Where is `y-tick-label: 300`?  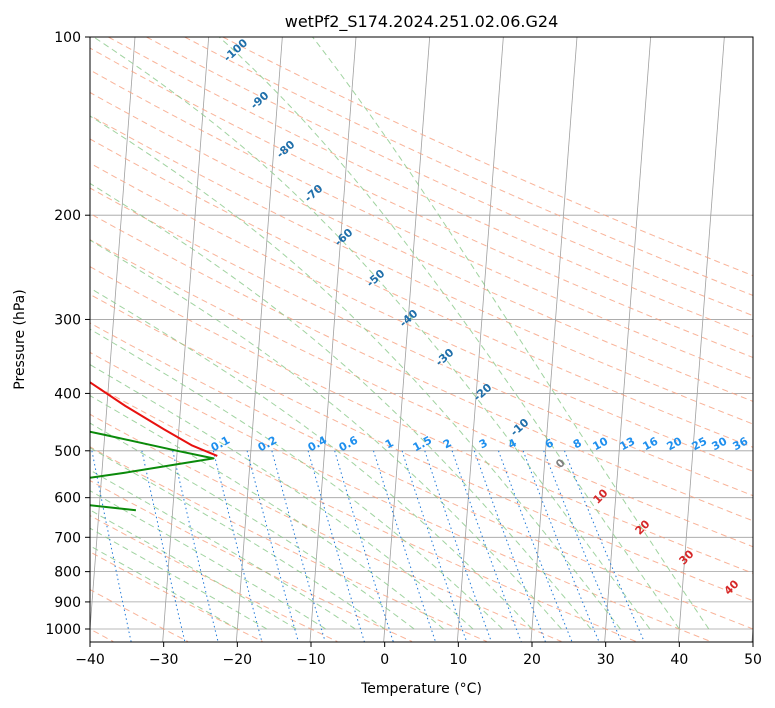
y-tick-label: 300 is located at coordinates (67, 320).